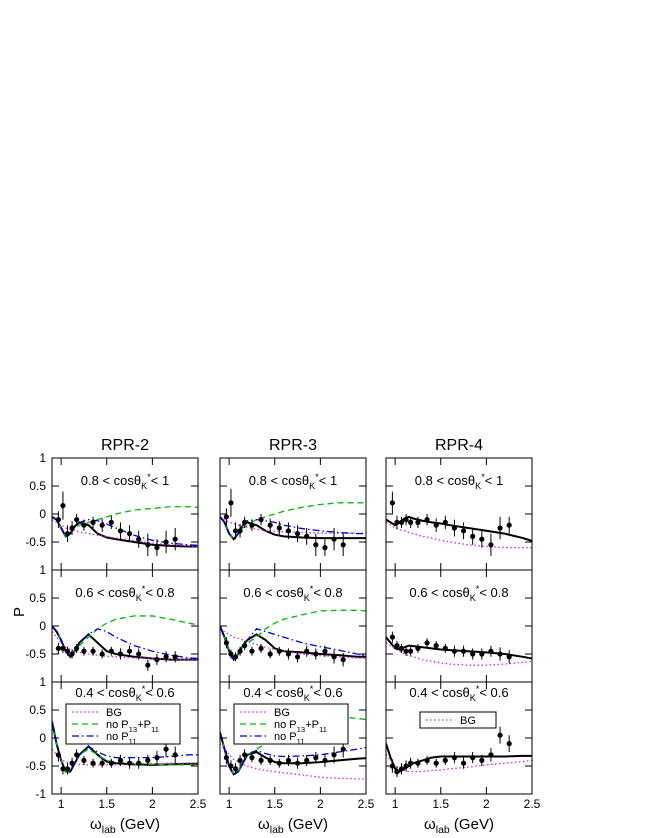  What do you see at coordinates (133, 741) in the screenshot?
I see `legend-label-part: 11` at bounding box center [133, 741].